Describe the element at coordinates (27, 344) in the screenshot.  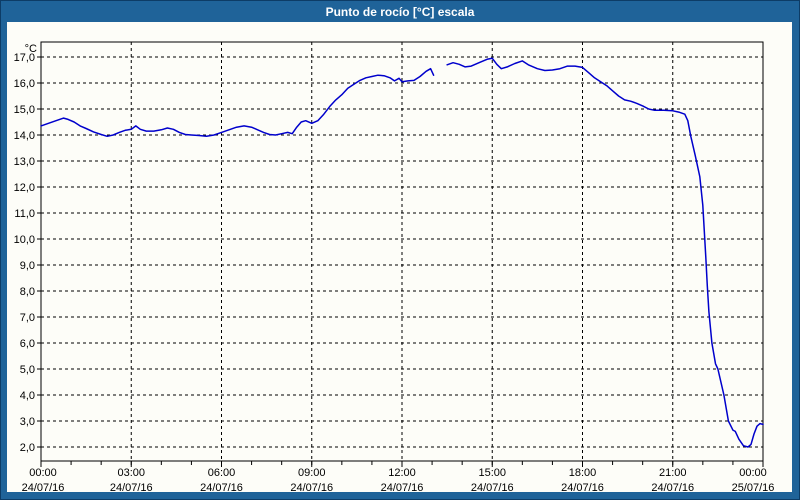
I see `y-tick-label: 6,0` at that location.